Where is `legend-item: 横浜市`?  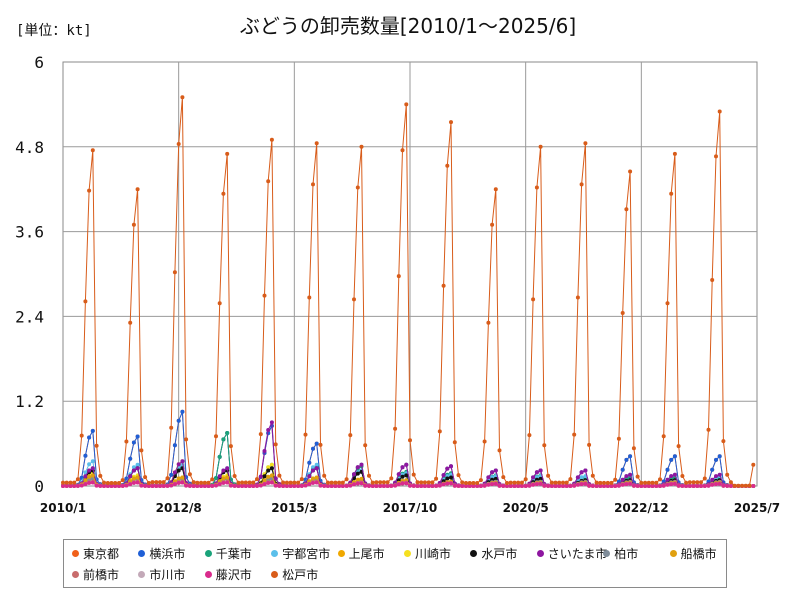 legend-item: 横浜市 is located at coordinates (161, 553).